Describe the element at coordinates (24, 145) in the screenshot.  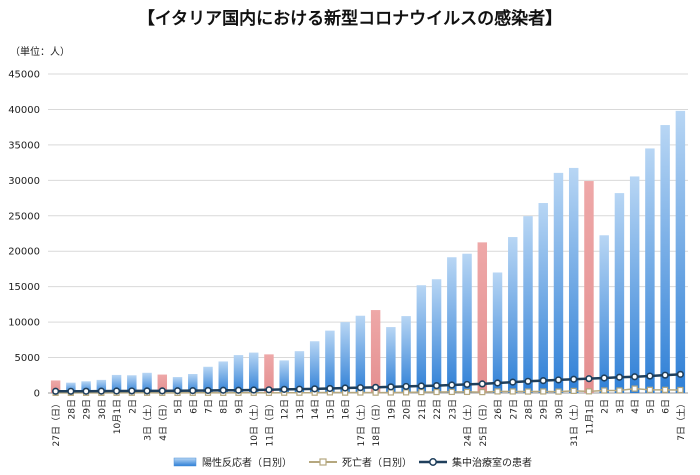
I see `y-tick-label: 35000` at that location.